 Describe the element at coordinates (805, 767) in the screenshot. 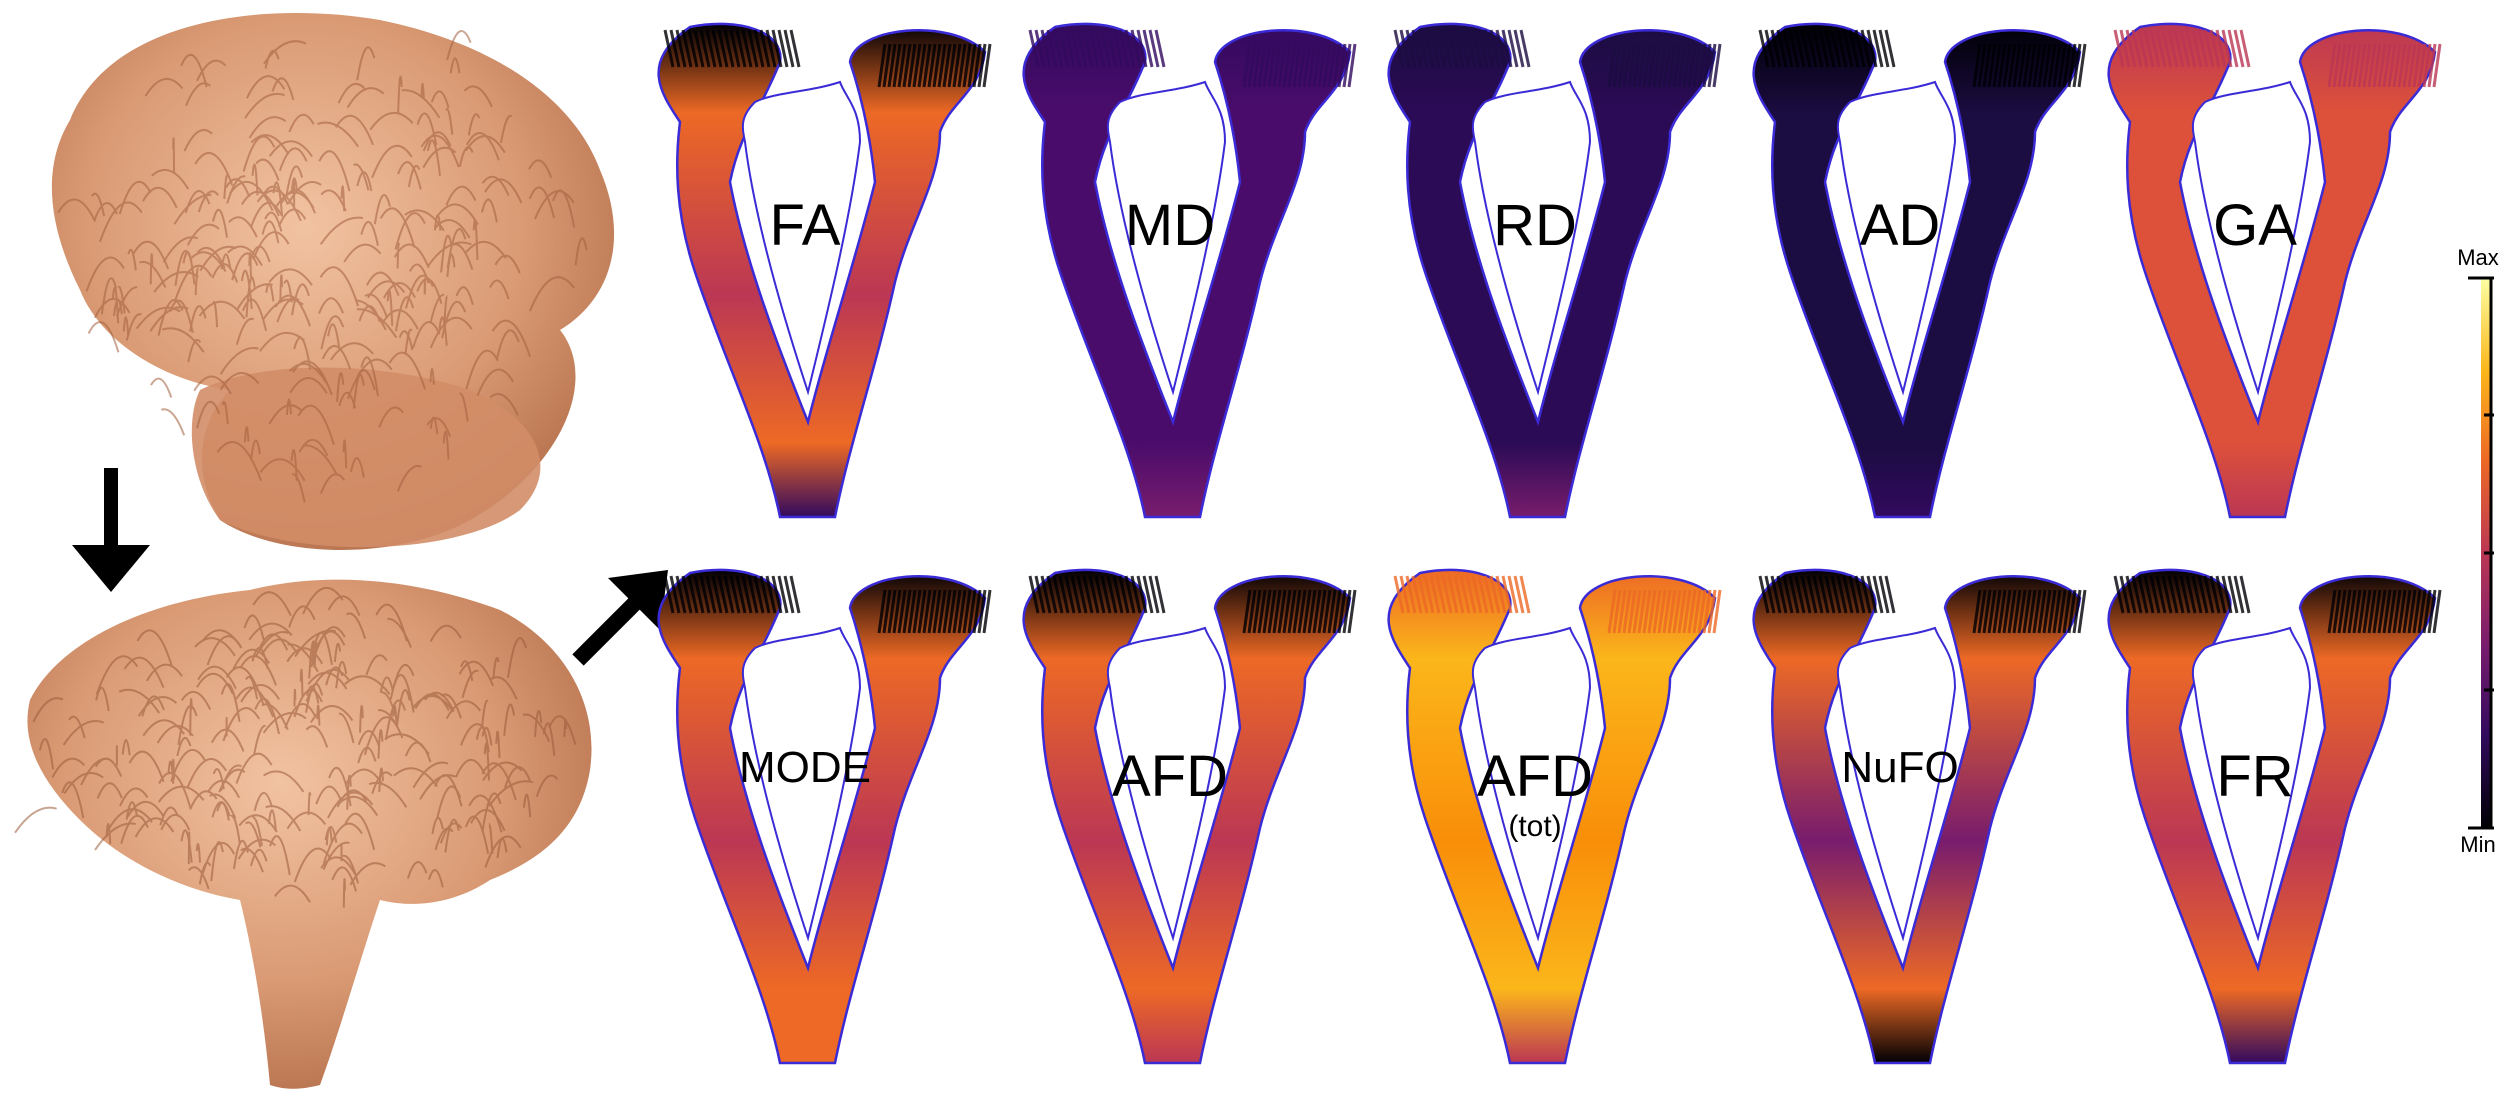

I see `panel-label-mode: MODE` at that location.